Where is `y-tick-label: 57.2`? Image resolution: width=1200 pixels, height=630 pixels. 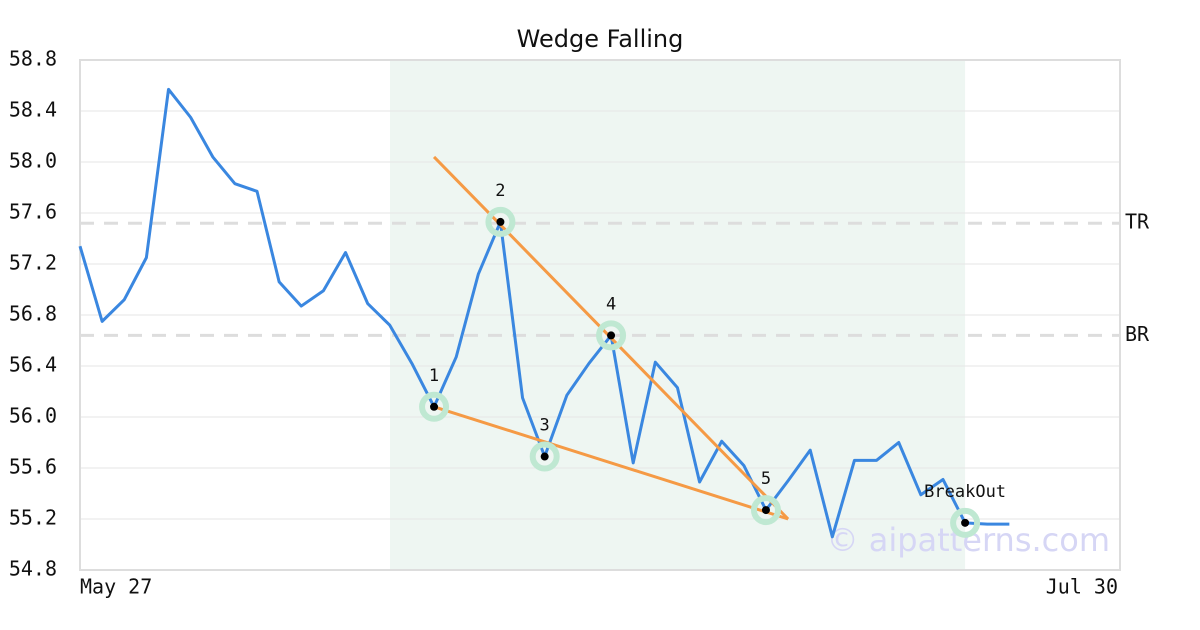 y-tick-label: 57.2 is located at coordinates (33, 263).